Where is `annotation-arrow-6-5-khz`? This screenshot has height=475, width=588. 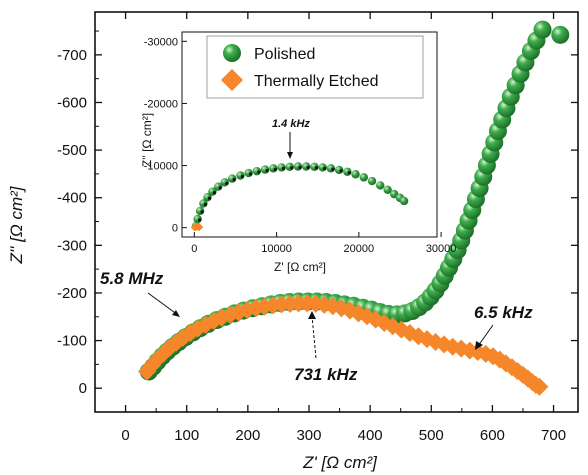
annotation-arrow-6-5-khz is located at coordinates (485, 335).